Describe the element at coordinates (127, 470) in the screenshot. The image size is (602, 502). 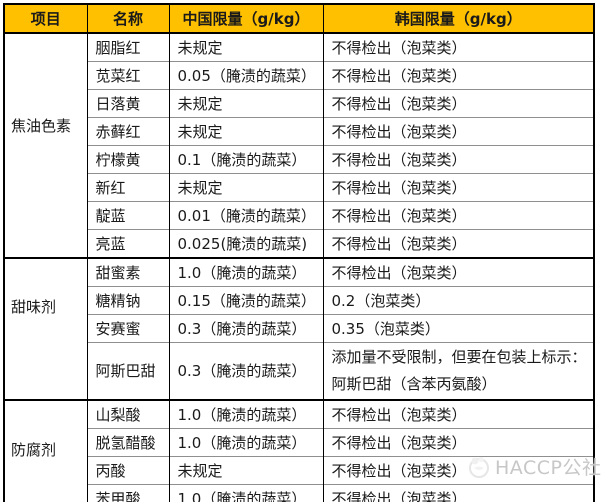
I see `additive-name-cell: 丙酸` at that location.